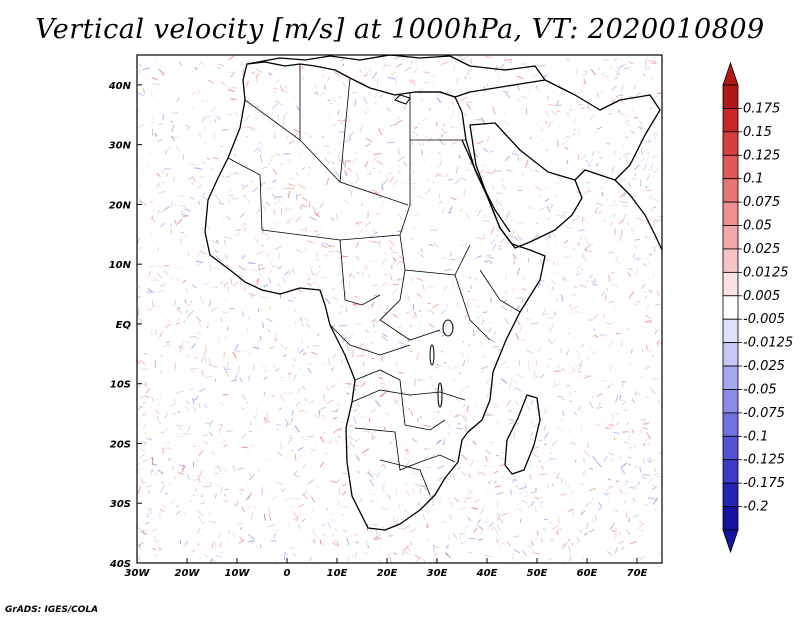 This screenshot has height=618, width=800. I want to click on y-tick-label: 40S, so click(120, 564).